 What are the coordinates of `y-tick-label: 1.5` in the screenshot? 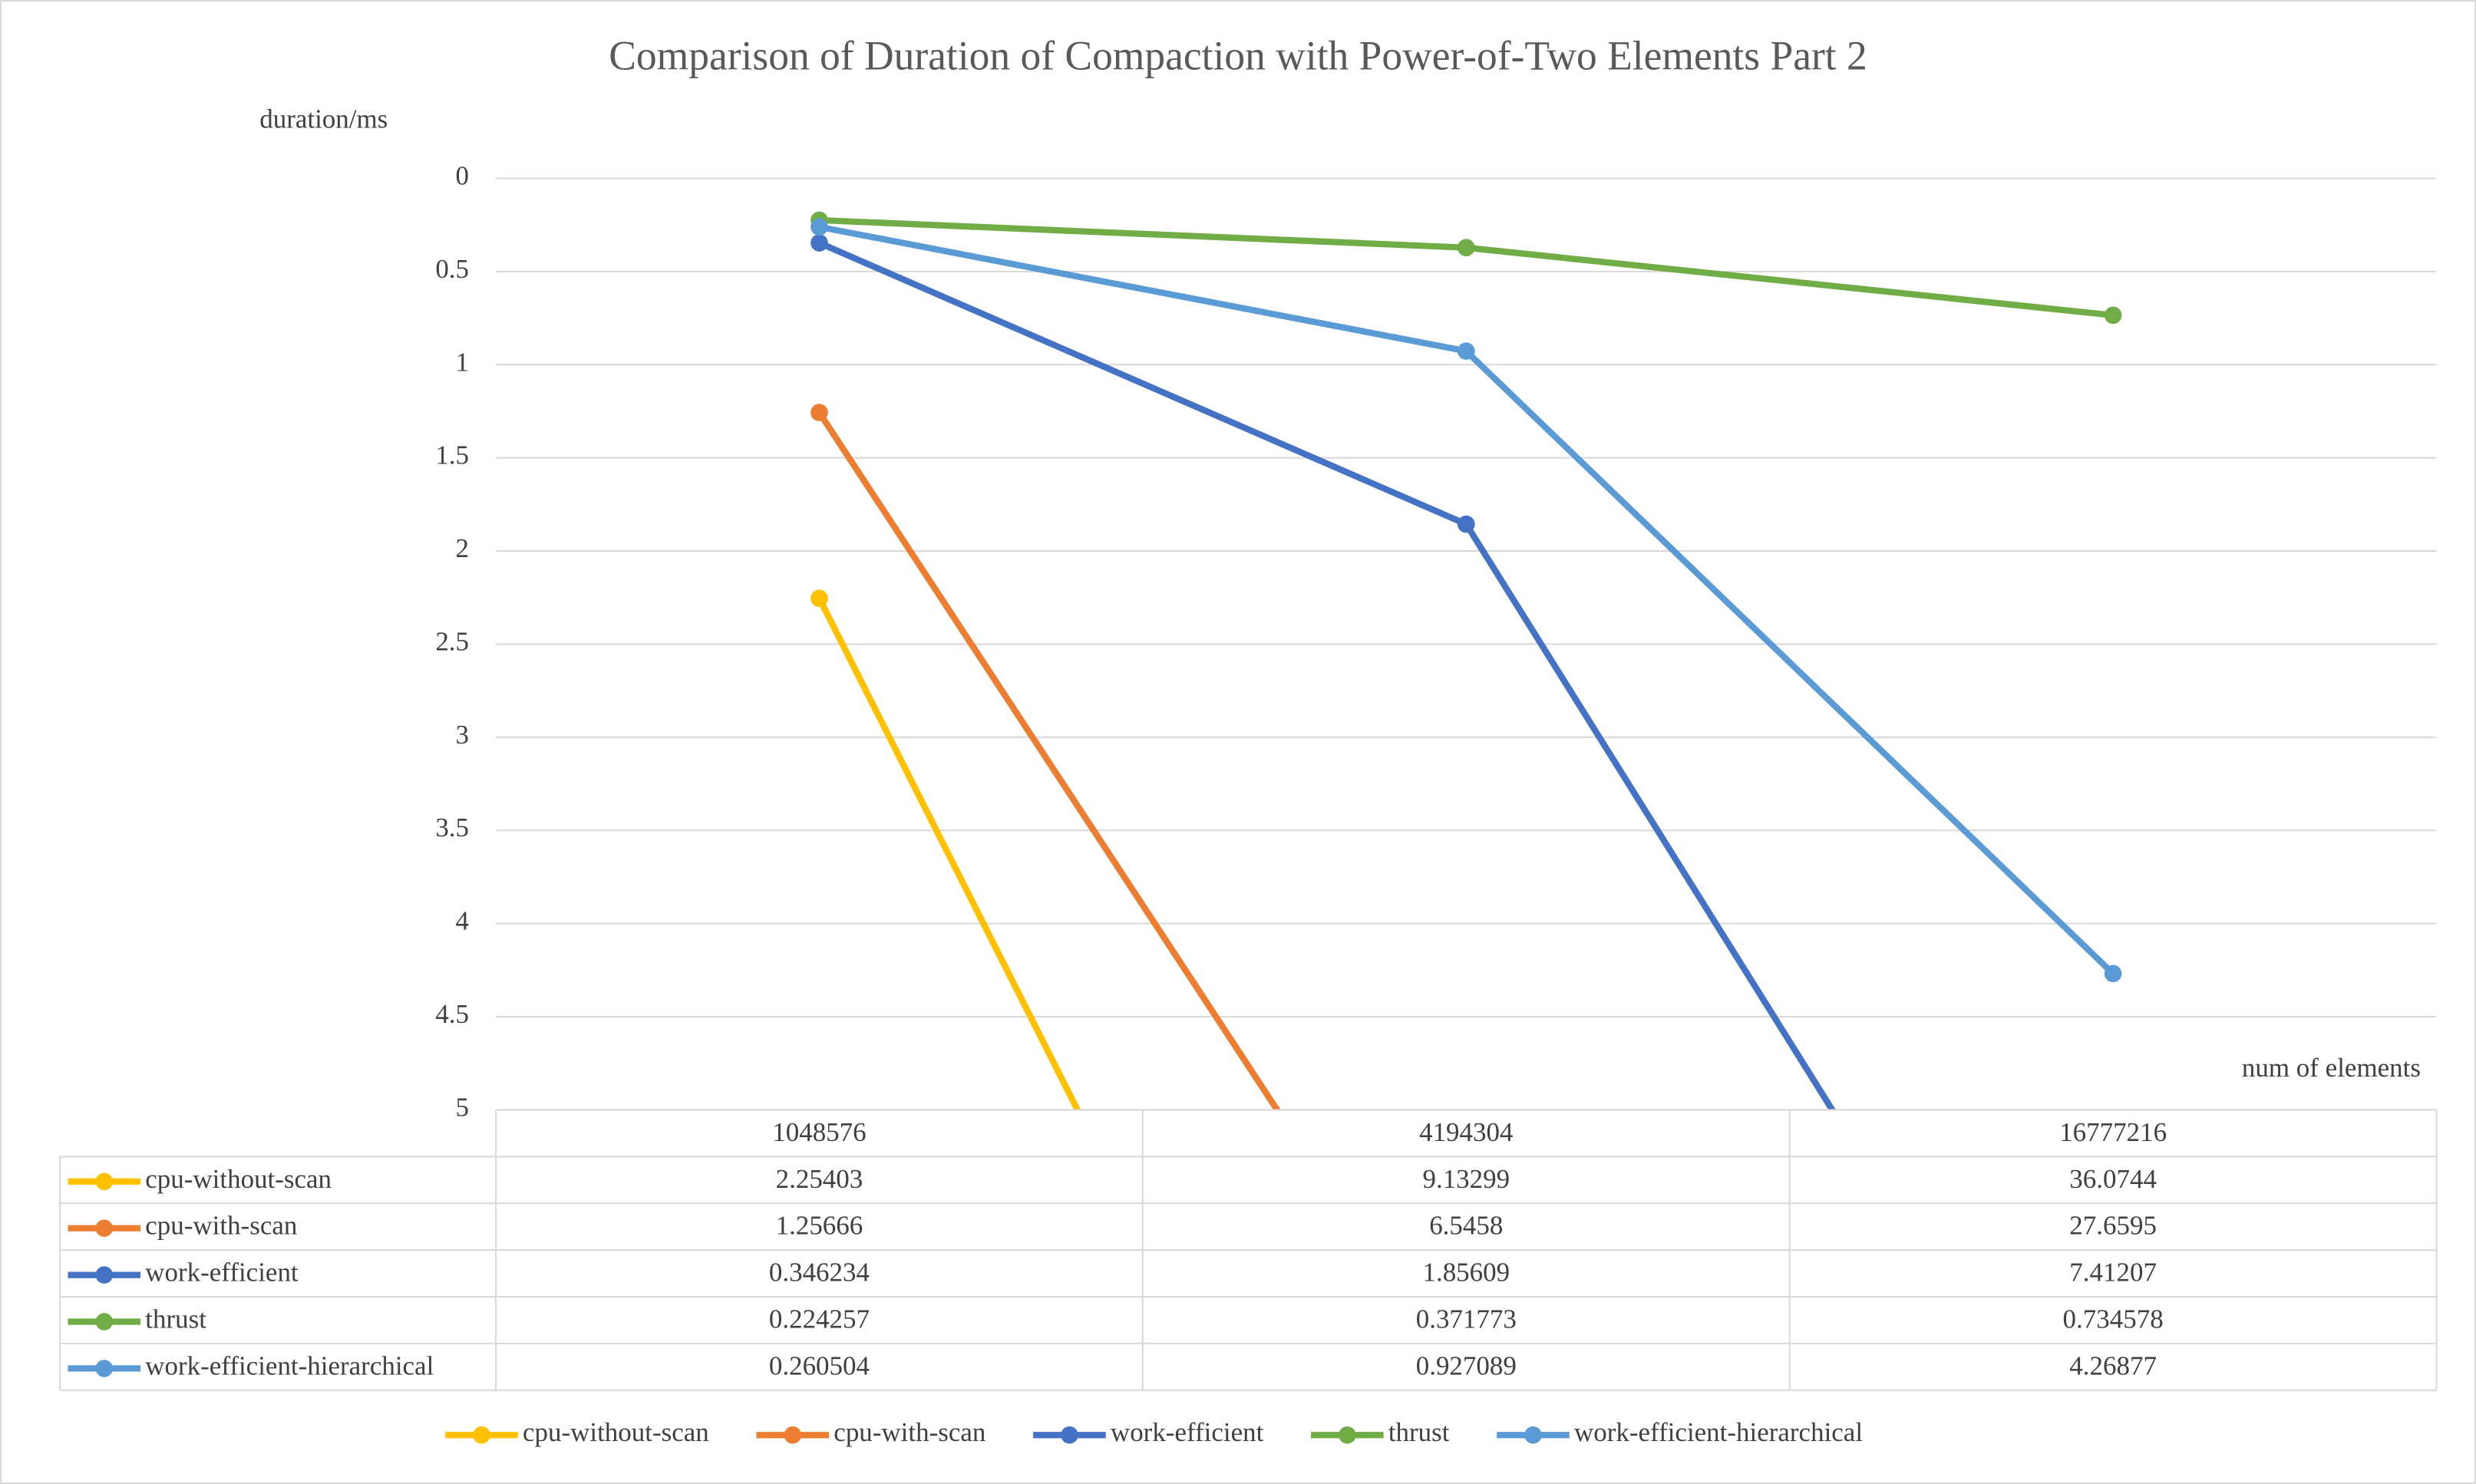 It's located at (452, 455).